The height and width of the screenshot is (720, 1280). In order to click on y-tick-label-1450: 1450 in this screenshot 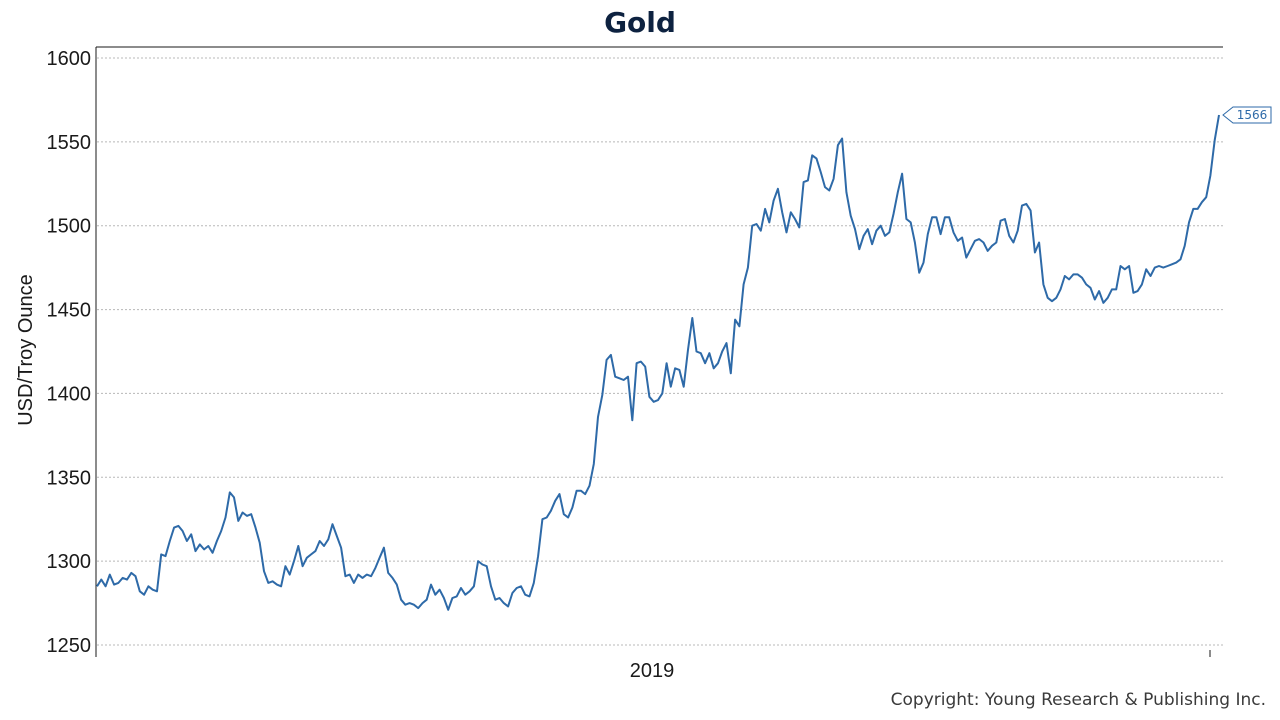, I will do `click(69, 311)`.